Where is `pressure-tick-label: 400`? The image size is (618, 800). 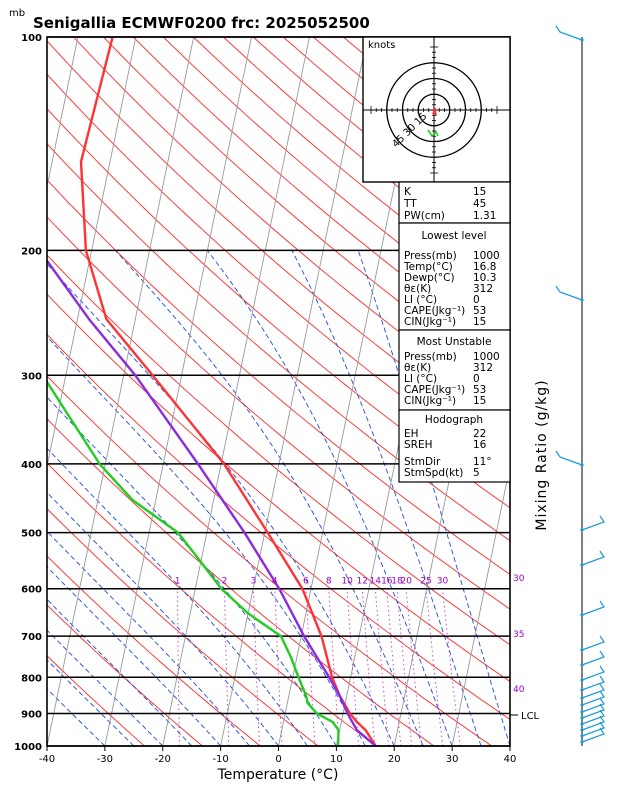
pressure-tick-label: 400 is located at coordinates (31, 465).